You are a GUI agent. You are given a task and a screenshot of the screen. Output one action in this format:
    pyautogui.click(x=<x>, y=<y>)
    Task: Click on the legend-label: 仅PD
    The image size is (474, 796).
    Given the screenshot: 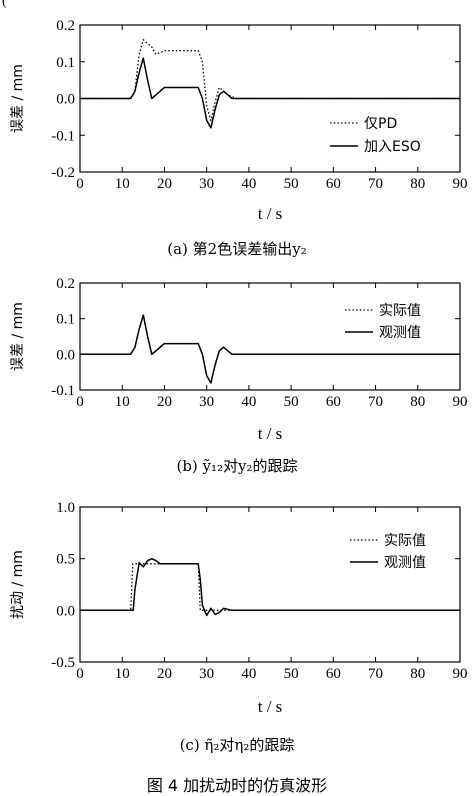 What is the action you would take?
    pyautogui.click(x=380, y=124)
    